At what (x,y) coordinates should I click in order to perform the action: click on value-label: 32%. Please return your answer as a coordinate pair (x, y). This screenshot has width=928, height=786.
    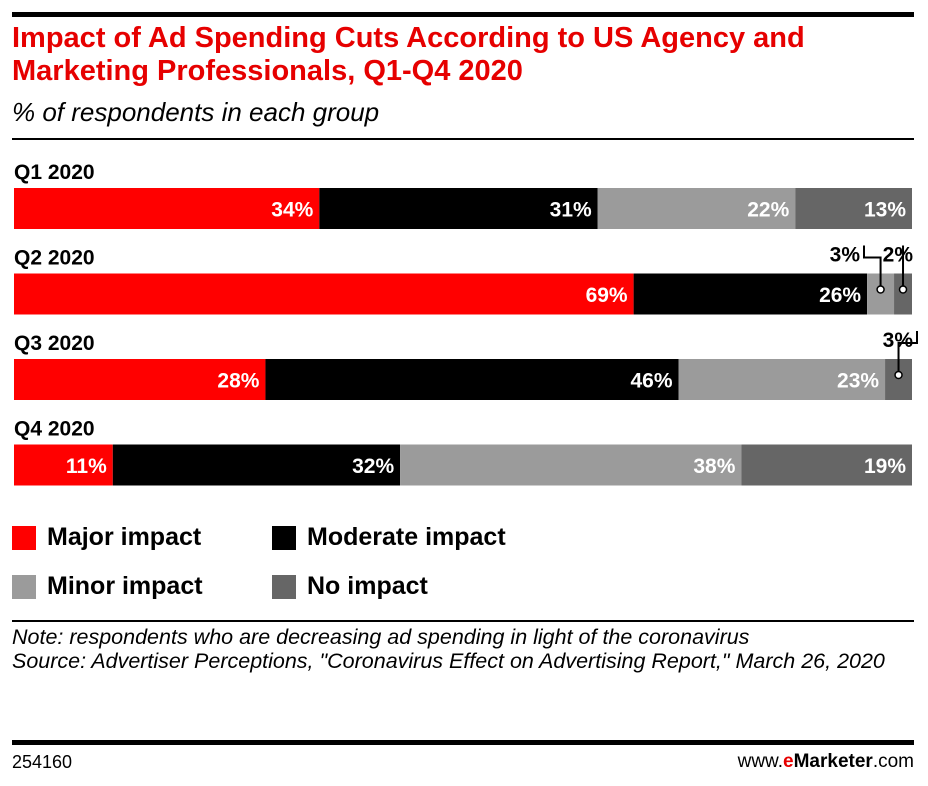
    Looking at the image, I should click on (373, 466).